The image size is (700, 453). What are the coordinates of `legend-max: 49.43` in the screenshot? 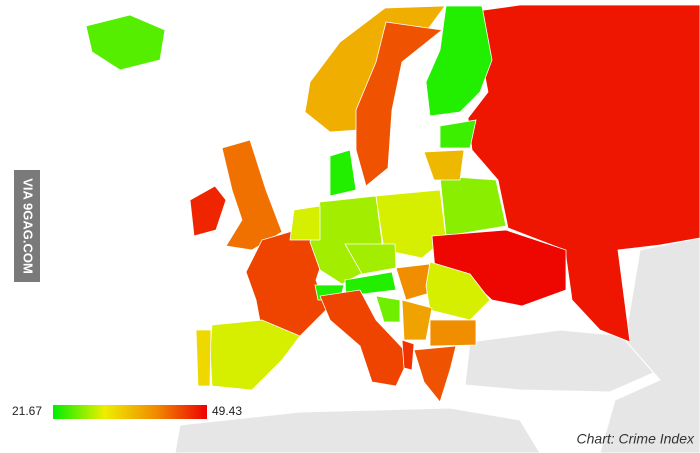 It's located at (227, 411).